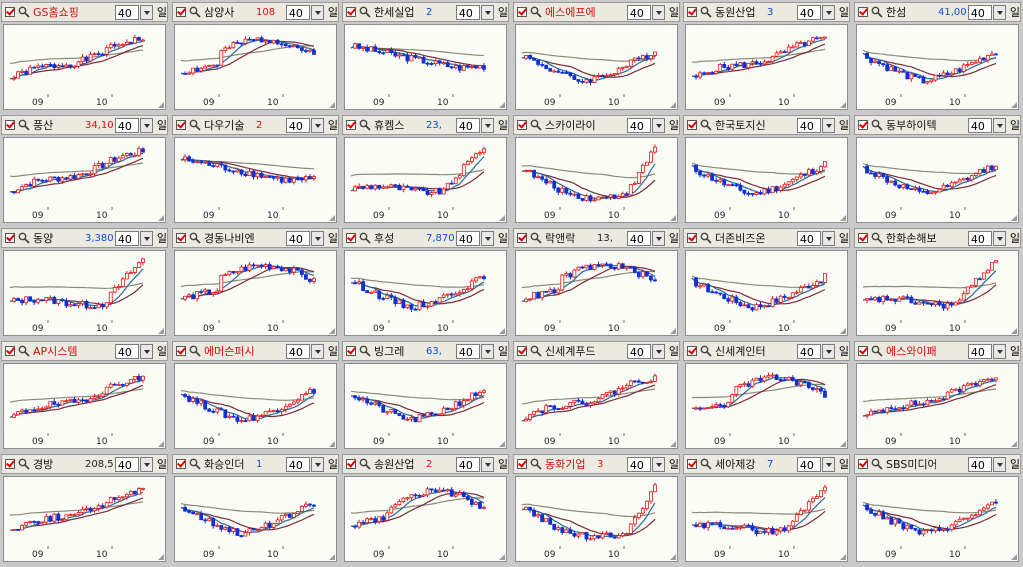 Image resolution: width=1023 pixels, height=567 pixels. Describe the element at coordinates (911, 125) in the screenshot. I see `stock-name: 동부하이텍` at that location.